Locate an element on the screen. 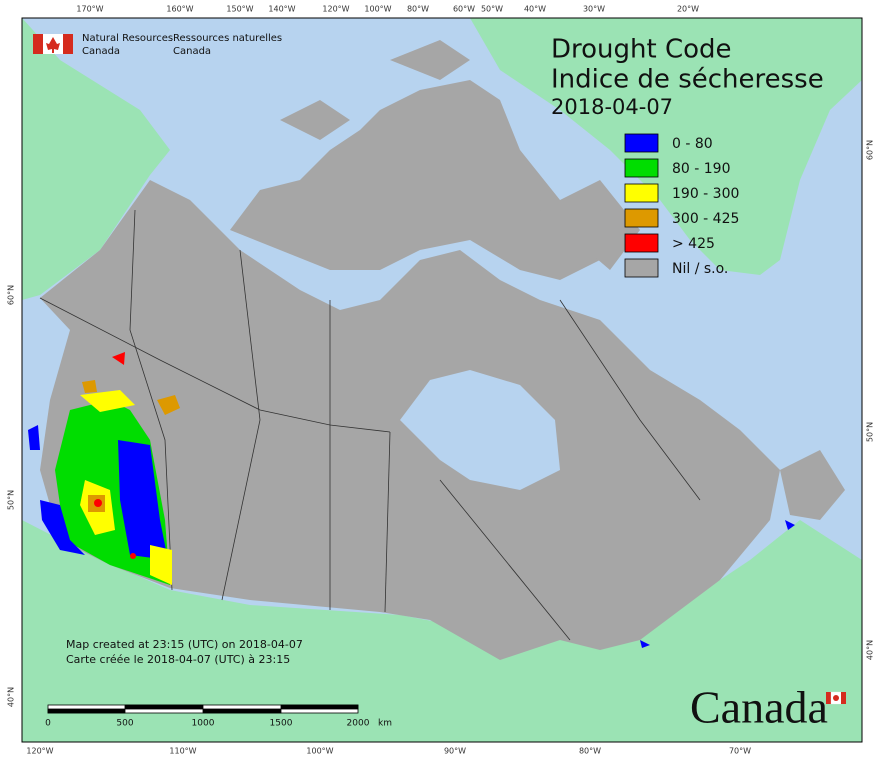 The image size is (880, 760). graticule-label: 50°W is located at coordinates (492, 9).